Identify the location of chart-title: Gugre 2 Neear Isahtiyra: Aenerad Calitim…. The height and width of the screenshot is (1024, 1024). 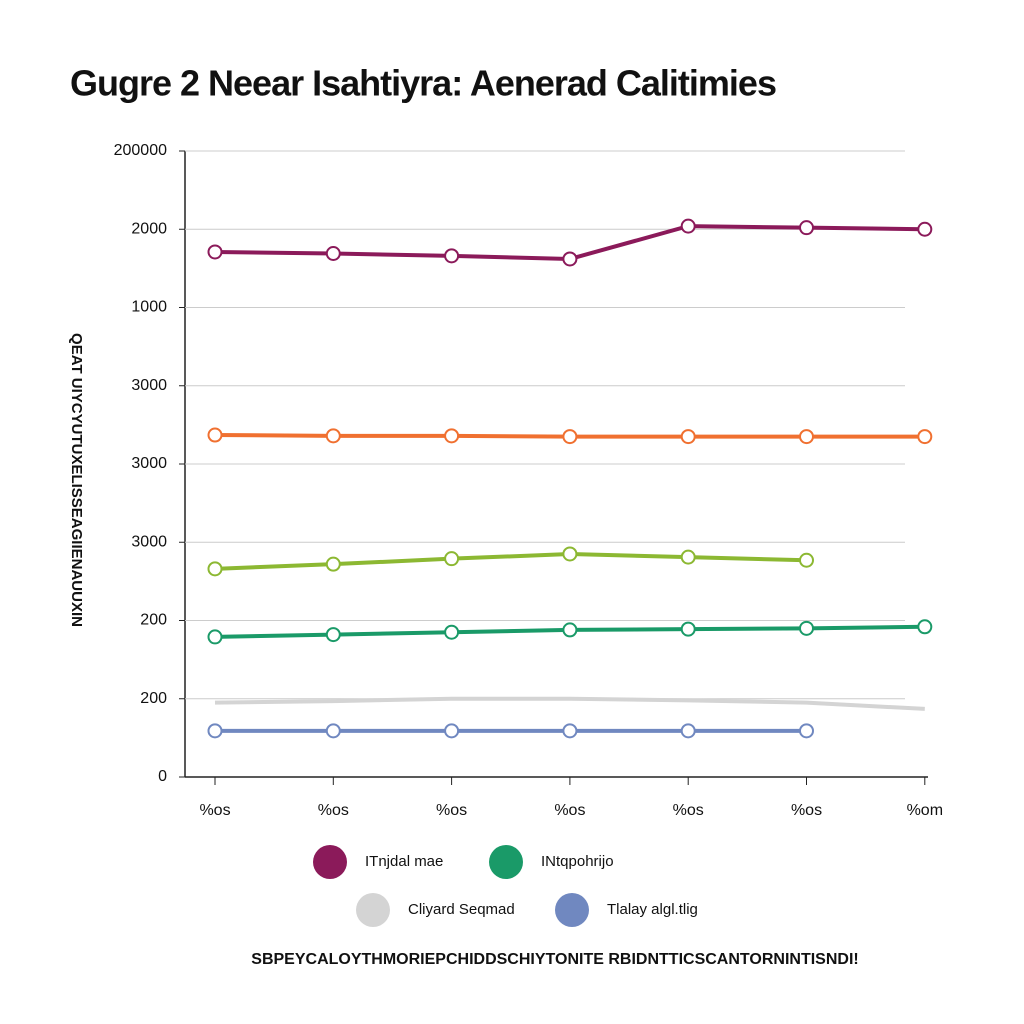
(423, 83).